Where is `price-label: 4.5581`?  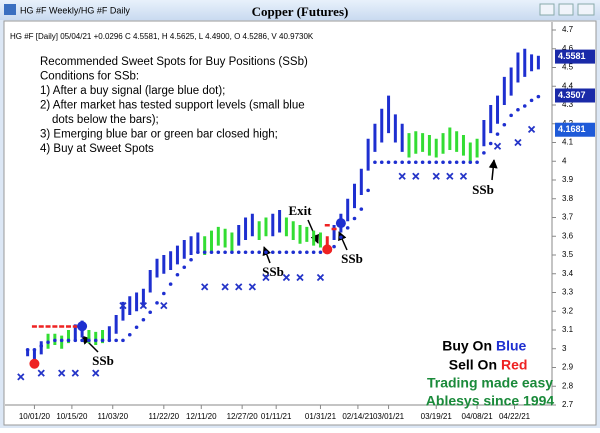 price-label: 4.5581 is located at coordinates (572, 56).